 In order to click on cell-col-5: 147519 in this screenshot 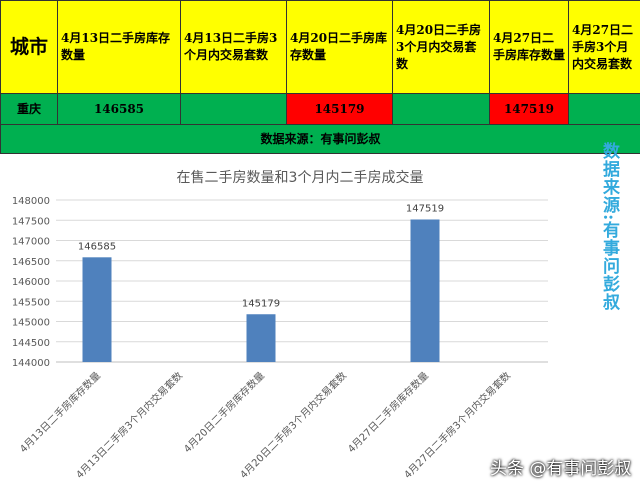, I will do `click(529, 109)`.